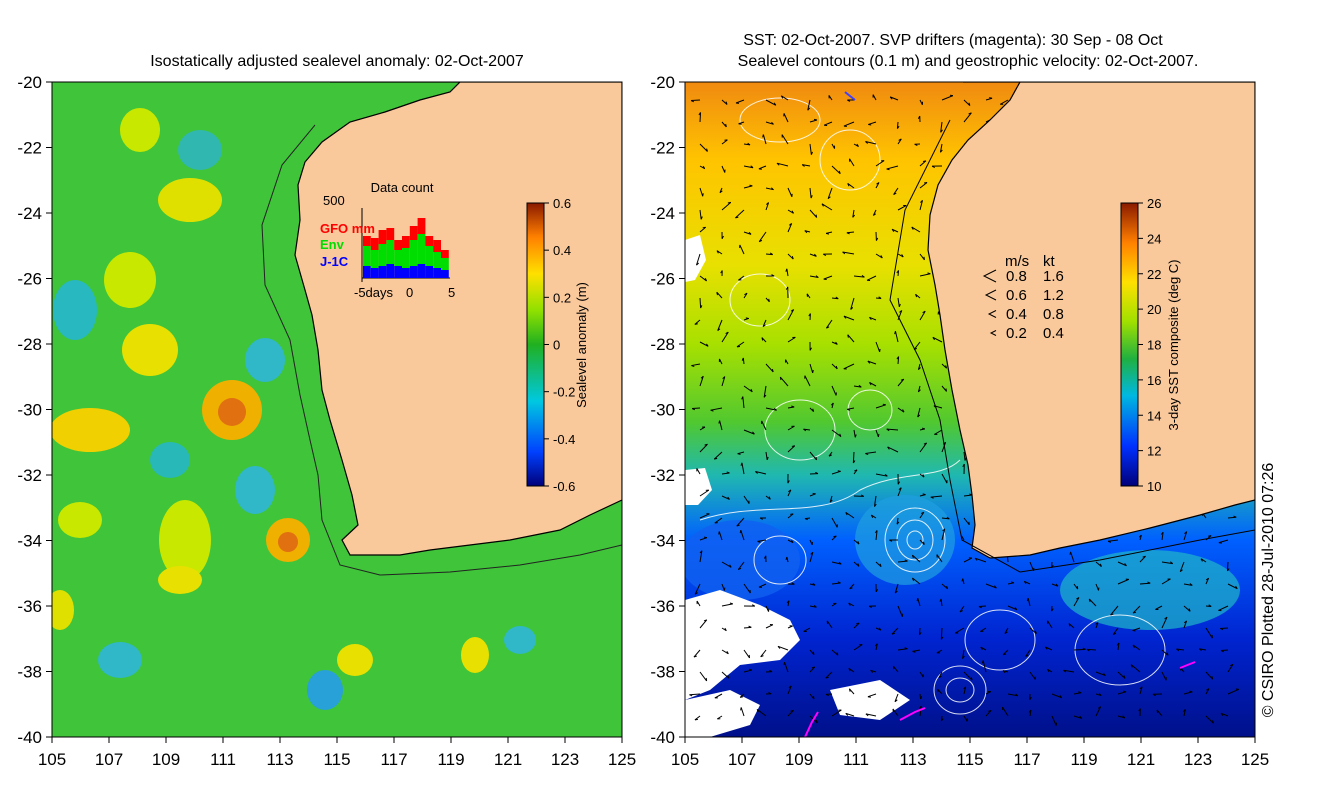  I want to click on inset-legend-gfo: GFO mm, so click(347, 228).